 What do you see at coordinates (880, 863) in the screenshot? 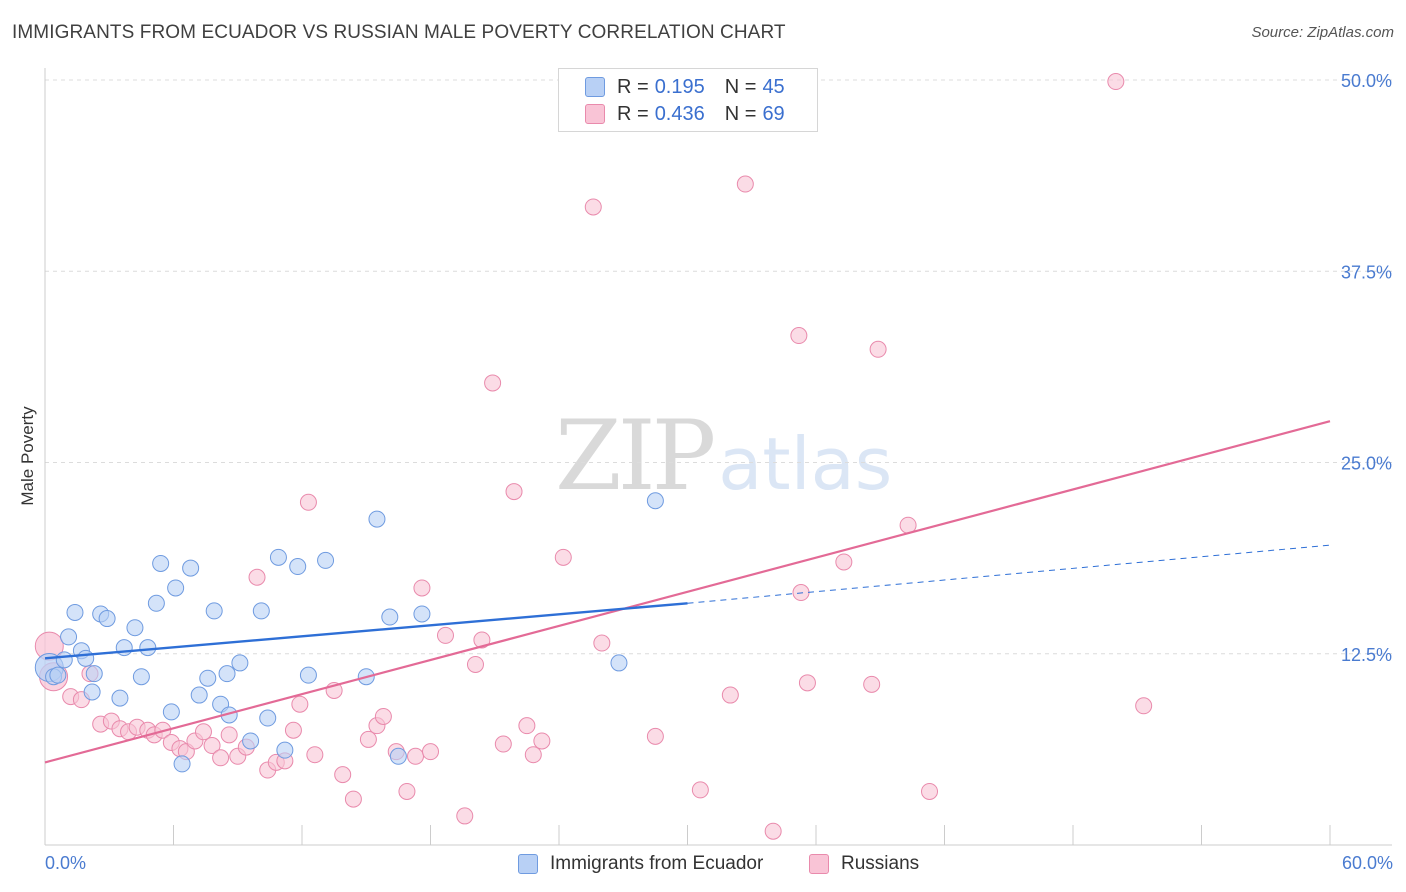
I see `bottom-legend-label-russians: Russians` at bounding box center [880, 863].